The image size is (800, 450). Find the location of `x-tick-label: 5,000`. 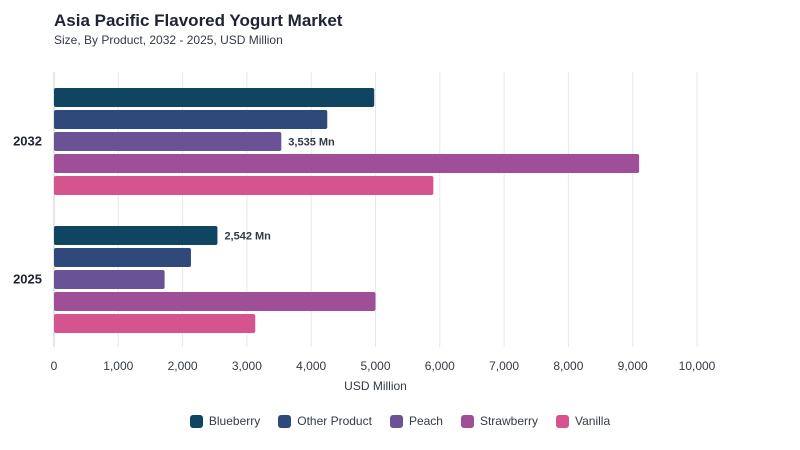

x-tick-label: 5,000 is located at coordinates (375, 366).